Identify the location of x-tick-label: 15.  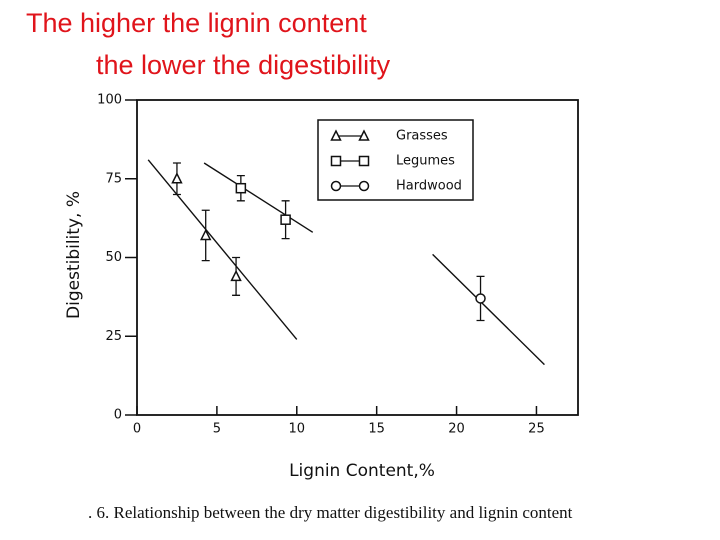
(376, 429).